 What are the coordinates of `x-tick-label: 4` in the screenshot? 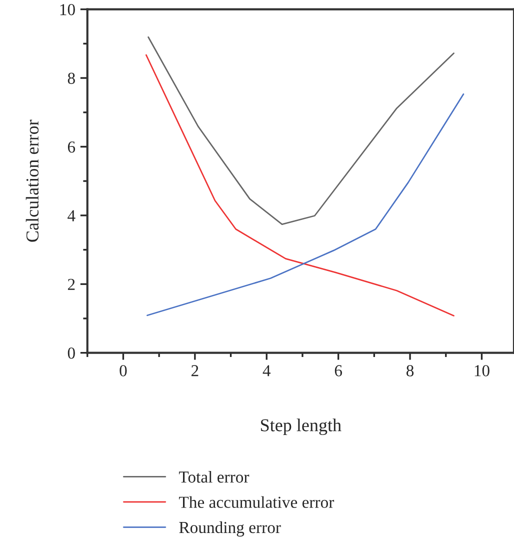 It's located at (266, 370).